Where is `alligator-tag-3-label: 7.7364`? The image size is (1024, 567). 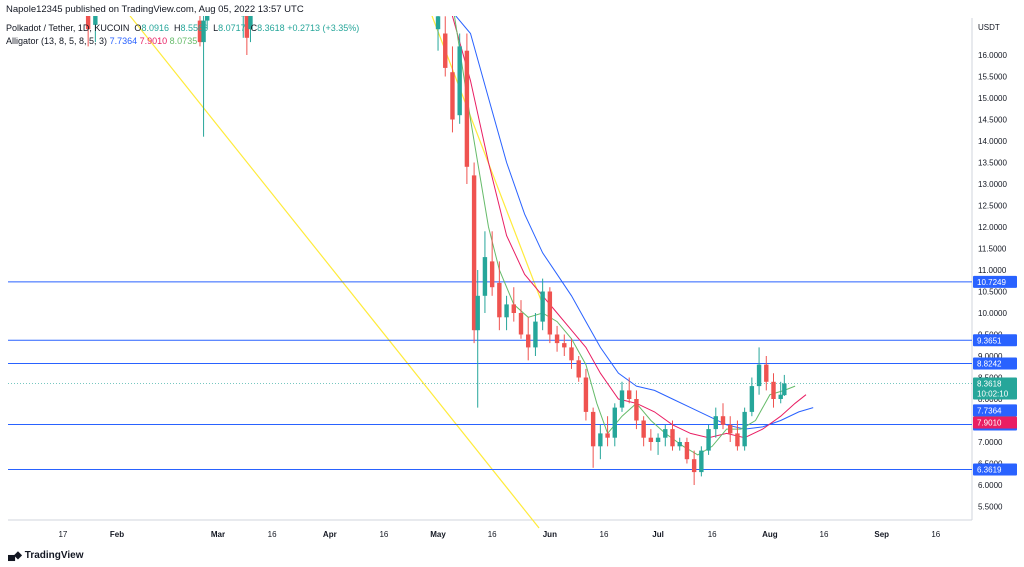 alligator-tag-3-label: 7.7364 is located at coordinates (989, 410).